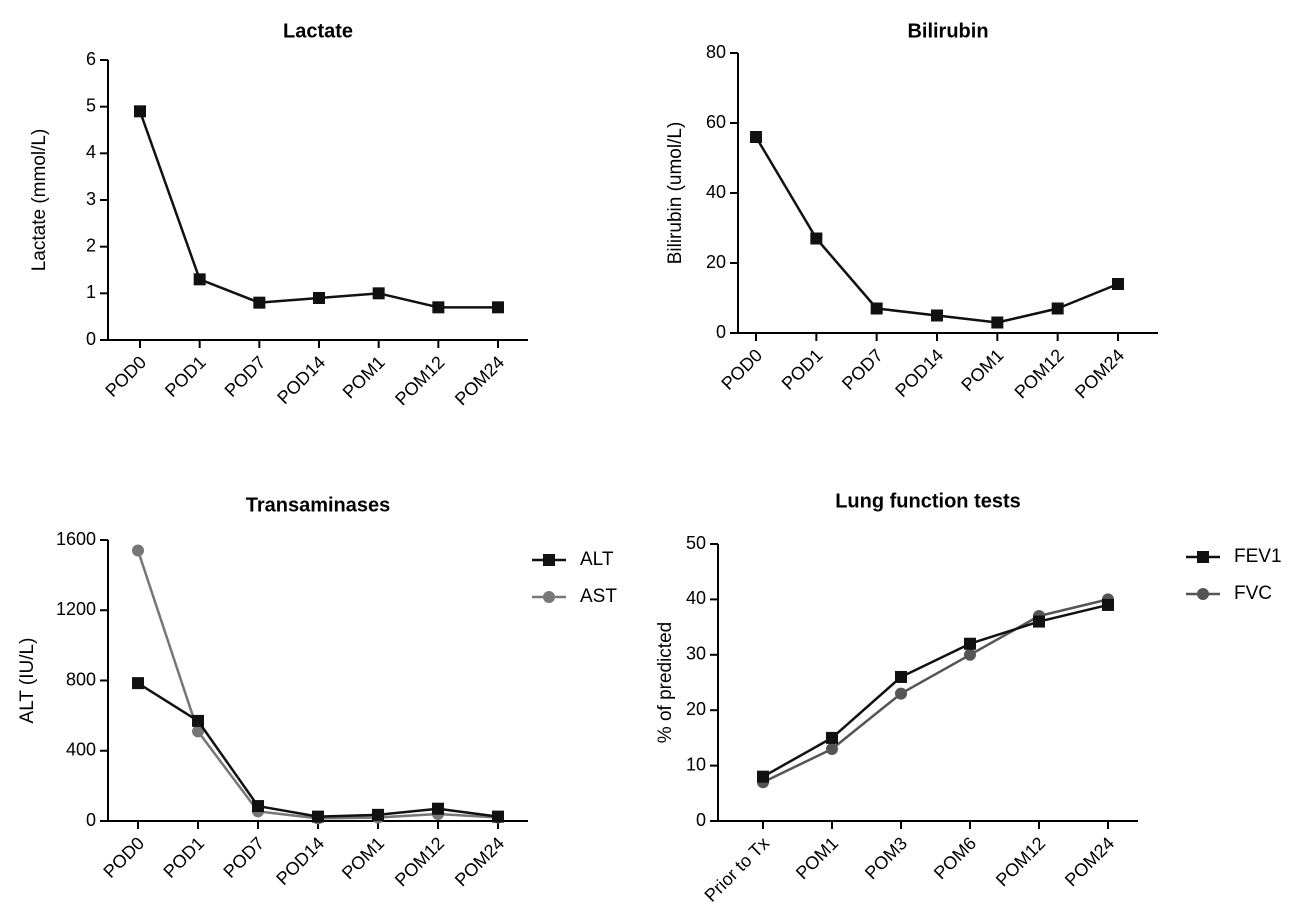 This screenshot has height=913, width=1302. Describe the element at coordinates (947, 31) in the screenshot. I see `chart-title: Bilirubin` at that location.